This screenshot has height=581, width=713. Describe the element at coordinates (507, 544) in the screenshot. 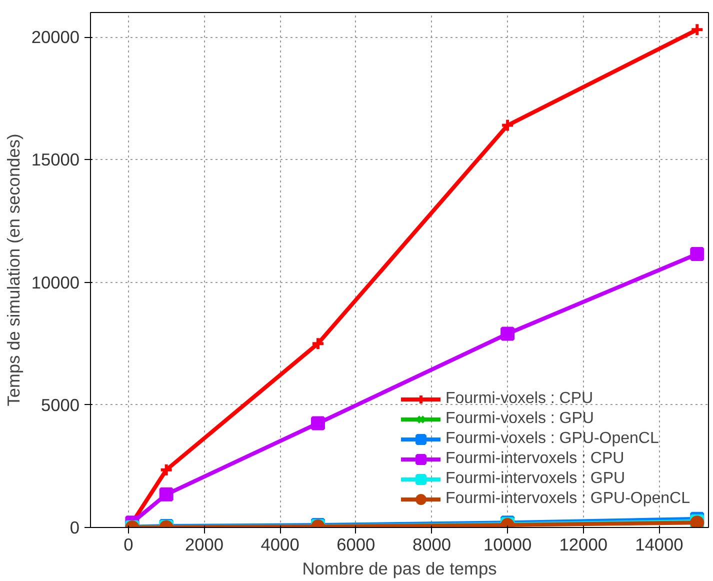

I see `x-tick-label: 10000` at that location.